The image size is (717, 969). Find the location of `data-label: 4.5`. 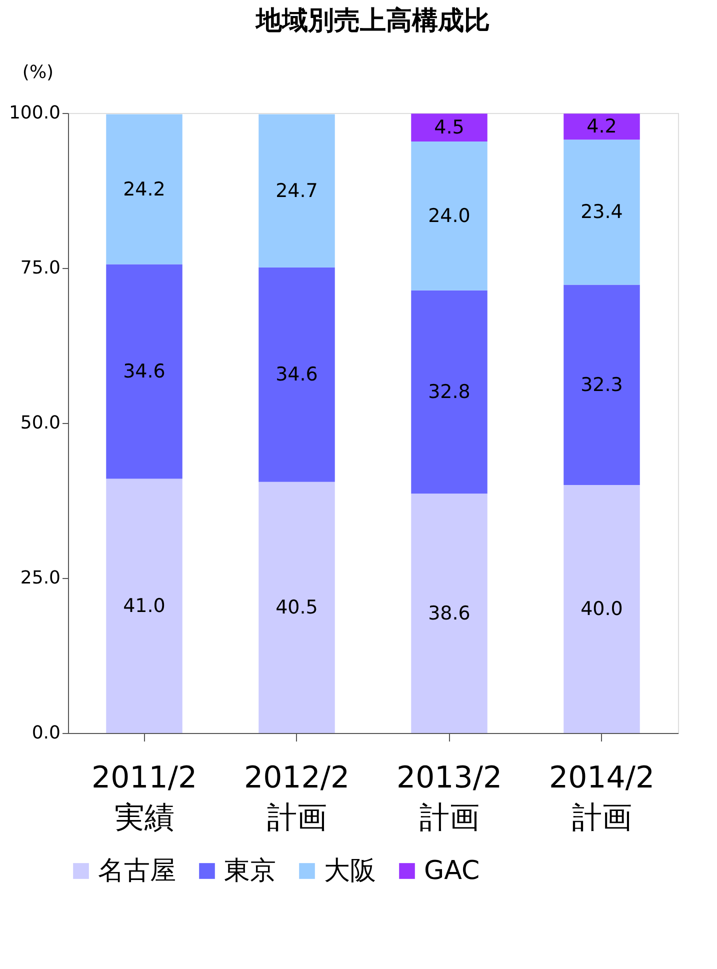

data-label: 4.5 is located at coordinates (449, 127).